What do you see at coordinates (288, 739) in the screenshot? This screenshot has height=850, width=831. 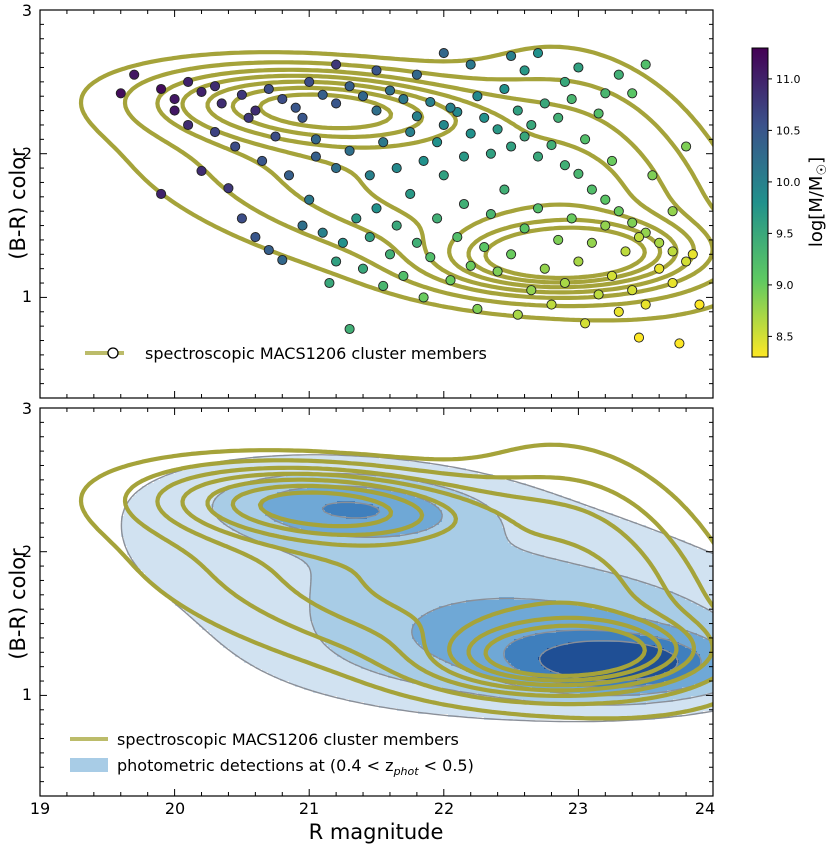 I see `bottom-legend-label-spec: spectroscopic MACS1206 cluster members` at bounding box center [288, 739].